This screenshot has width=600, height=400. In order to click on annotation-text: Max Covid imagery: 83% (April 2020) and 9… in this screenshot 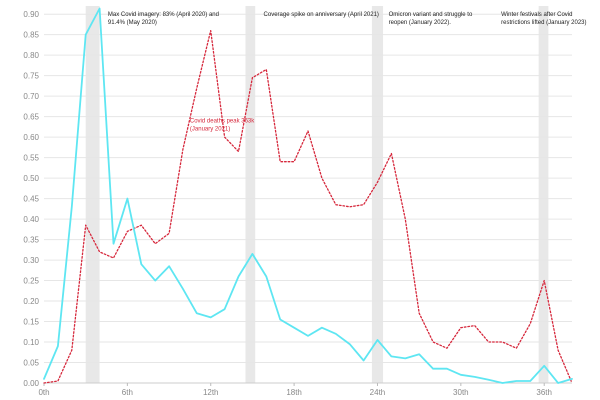, I will do `click(163, 19)`.